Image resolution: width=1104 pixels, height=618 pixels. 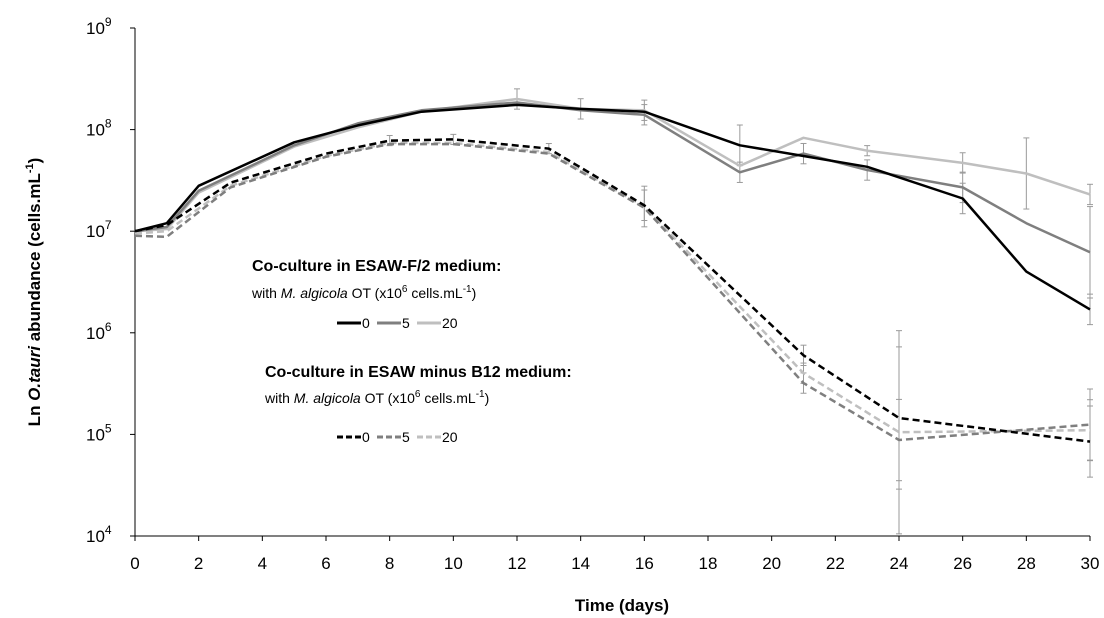 I want to click on legend-heading-esaw-f2: Co-culture in ESAW-F/2 medium:, so click(x=376, y=266).